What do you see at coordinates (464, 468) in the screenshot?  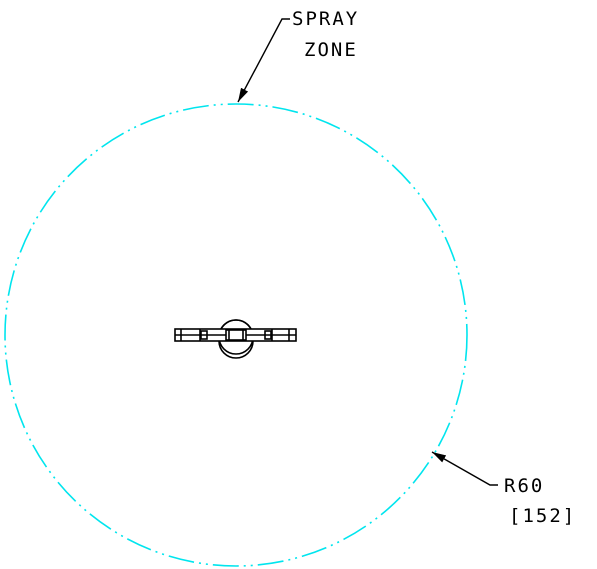 I see `radius-leader-arrow-icon` at bounding box center [464, 468].